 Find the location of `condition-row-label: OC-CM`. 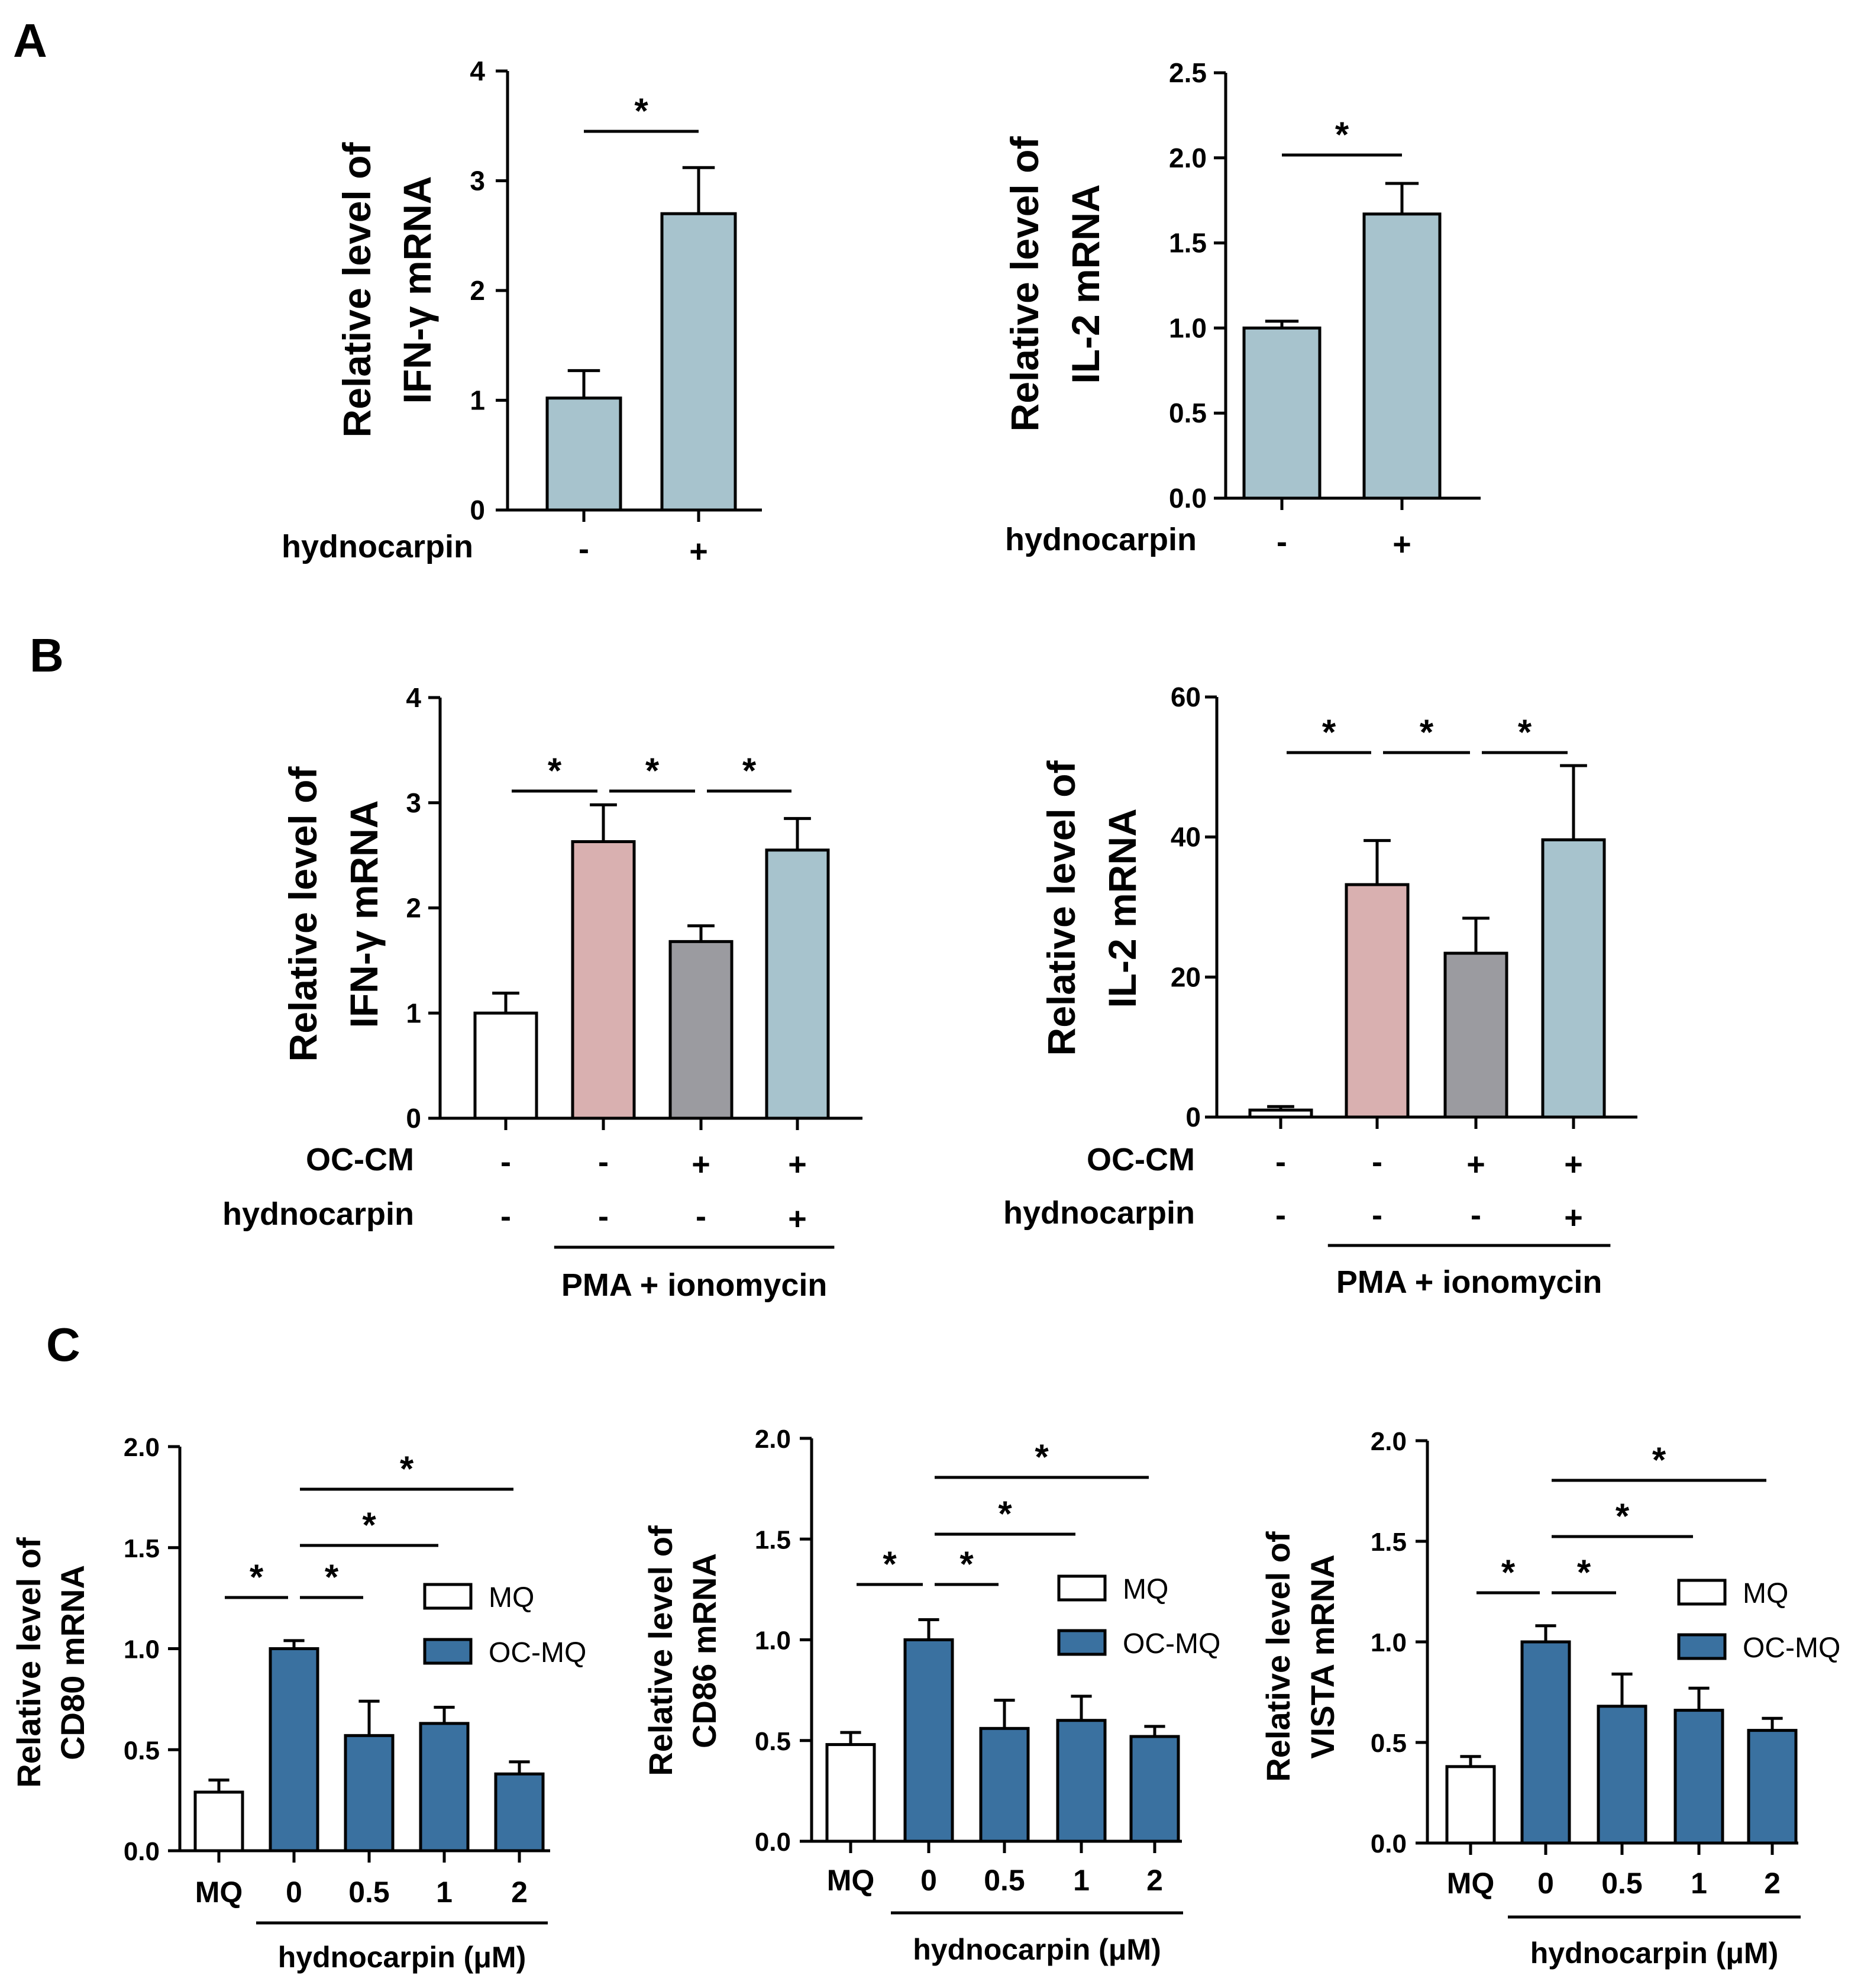

condition-row-label: OC-CM is located at coordinates (1141, 1159).